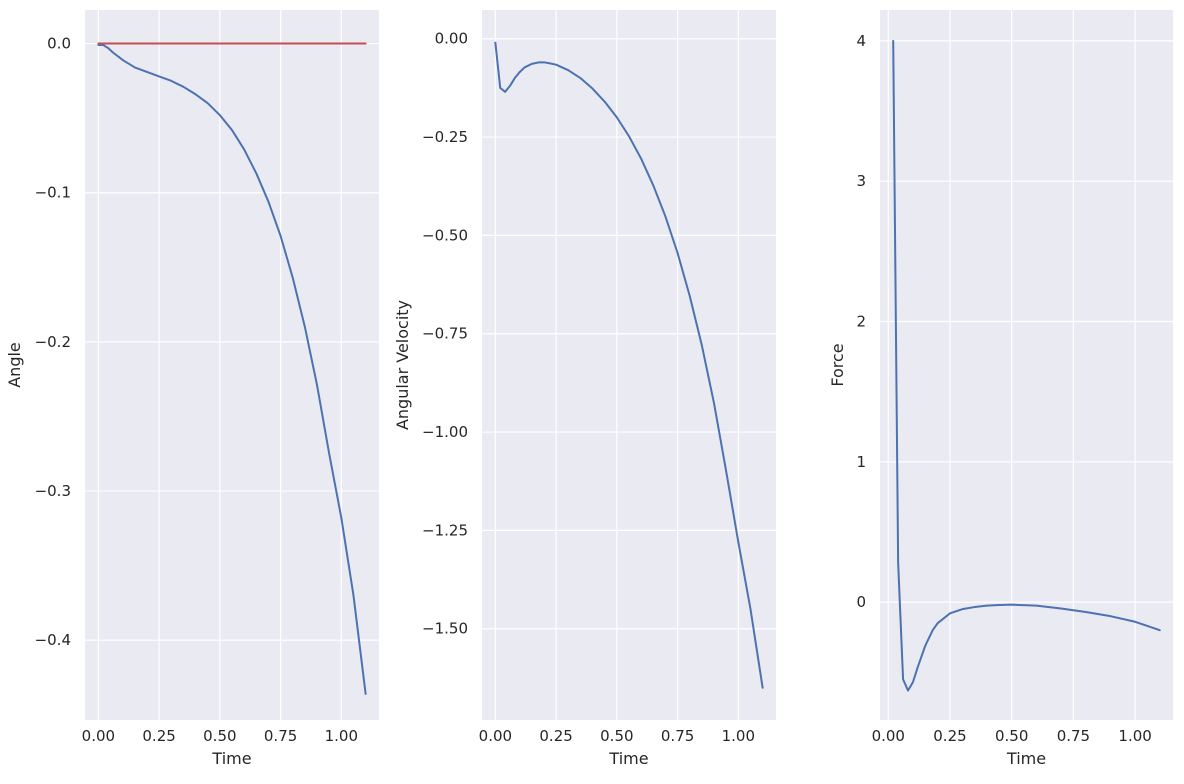 The image size is (1184, 784). Describe the element at coordinates (402, 365) in the screenshot. I see `y-axis-label: Angular Velocity` at that location.